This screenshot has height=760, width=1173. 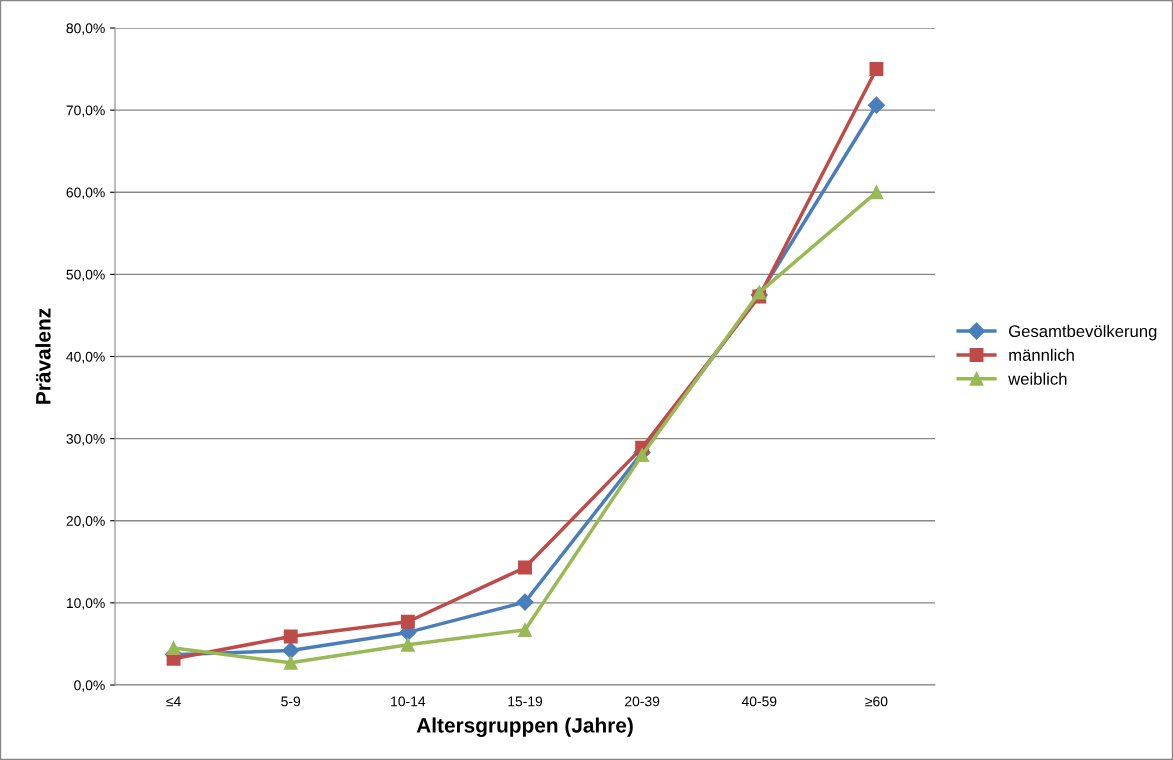 I want to click on legend-label: männlich, so click(x=1041, y=354).